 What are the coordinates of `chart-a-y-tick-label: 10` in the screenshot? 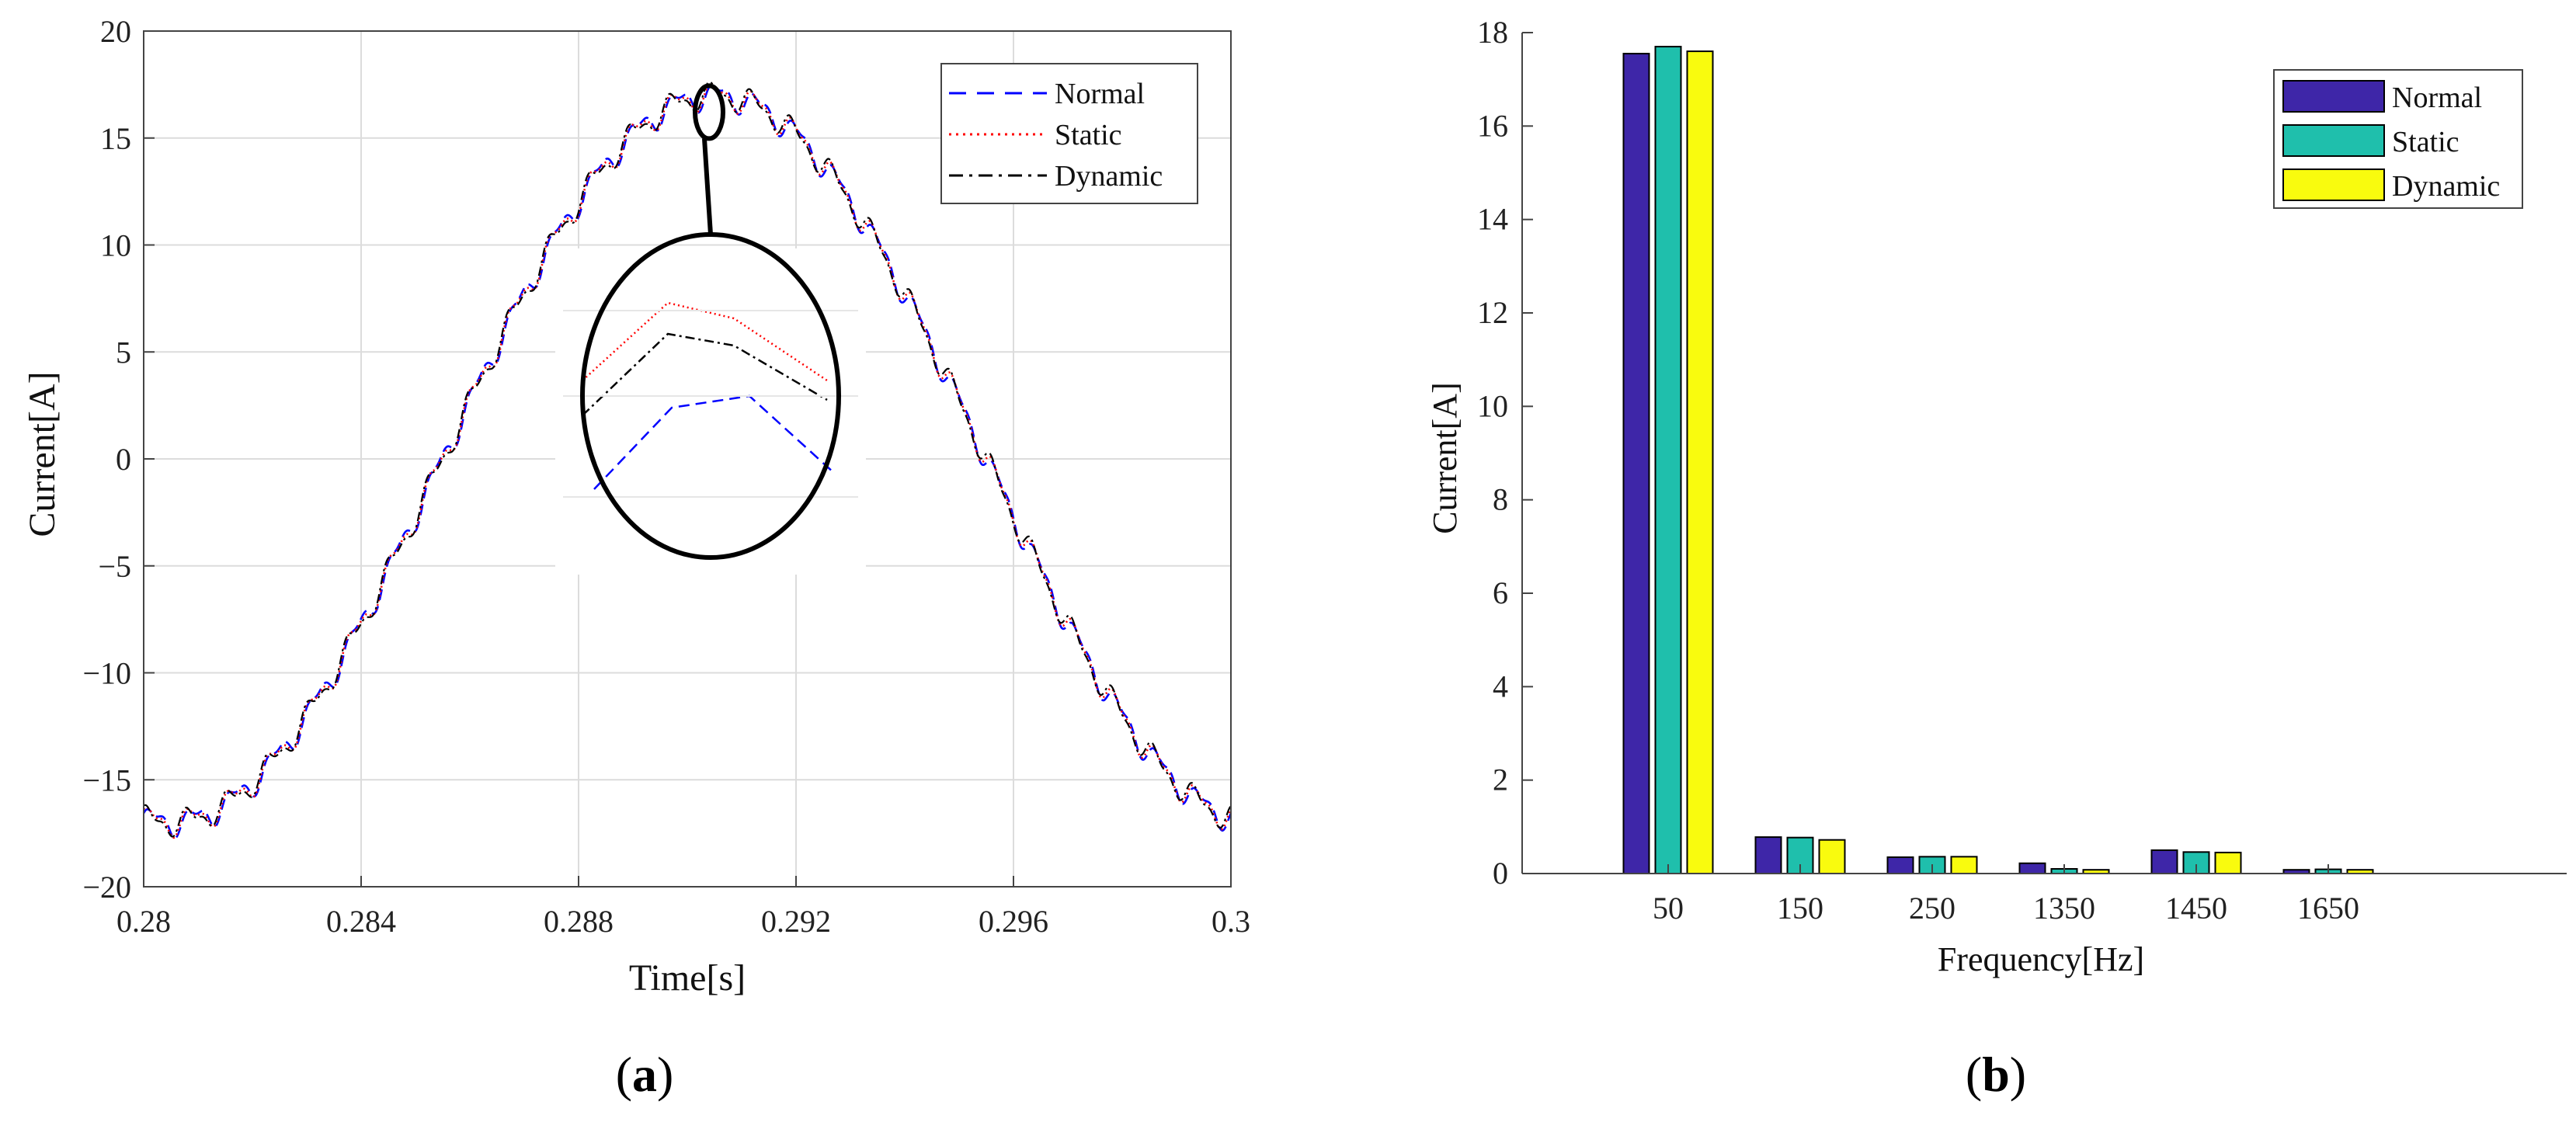 It's located at (115, 245).